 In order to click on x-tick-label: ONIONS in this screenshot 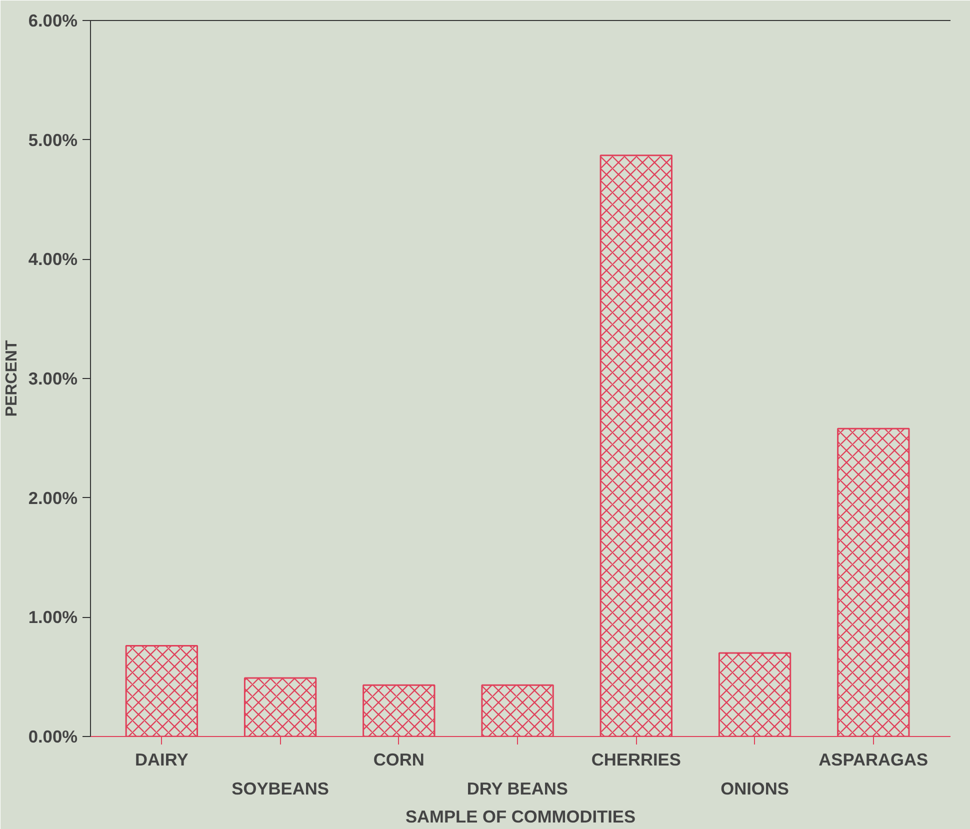, I will do `click(754, 788)`.